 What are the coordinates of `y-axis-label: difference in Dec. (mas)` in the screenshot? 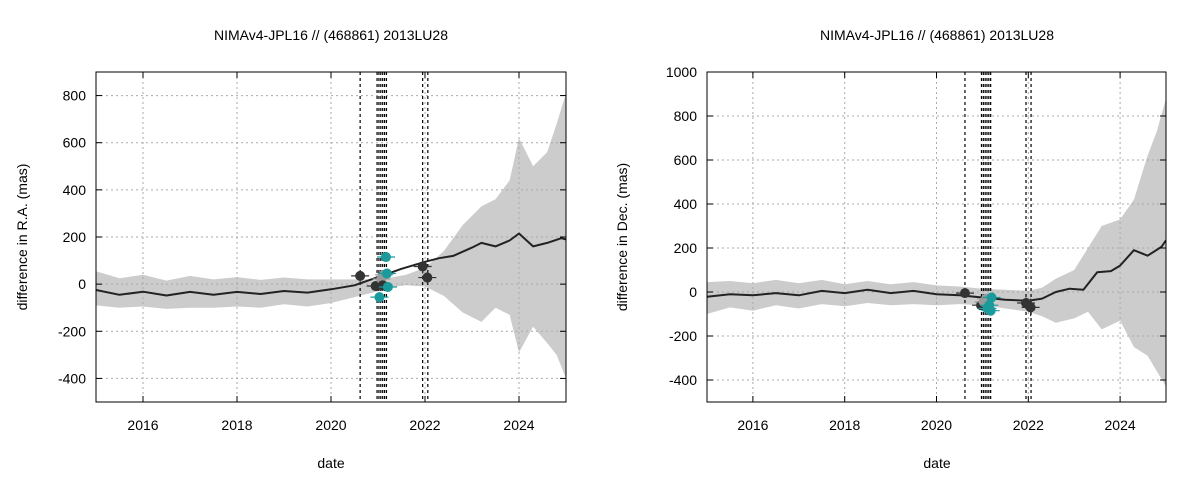 It's located at (622, 237).